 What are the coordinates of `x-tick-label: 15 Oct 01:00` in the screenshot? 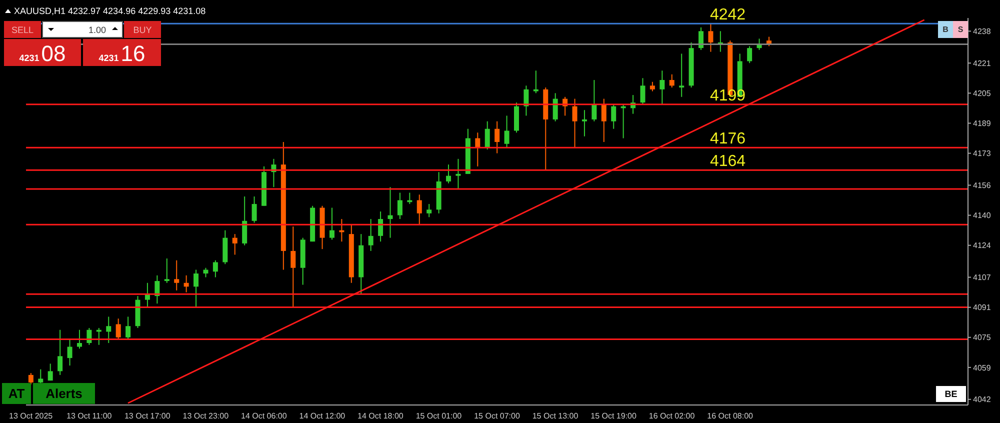 It's located at (439, 416).